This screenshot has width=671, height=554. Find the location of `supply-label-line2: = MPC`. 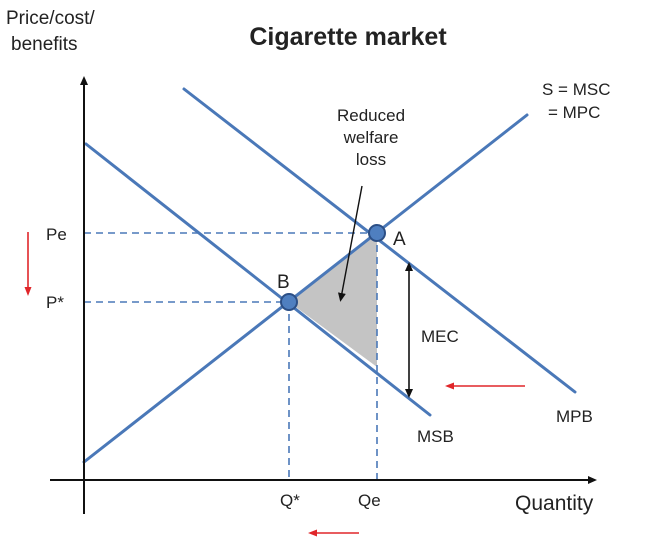

supply-label-line2: = MPC is located at coordinates (574, 112).